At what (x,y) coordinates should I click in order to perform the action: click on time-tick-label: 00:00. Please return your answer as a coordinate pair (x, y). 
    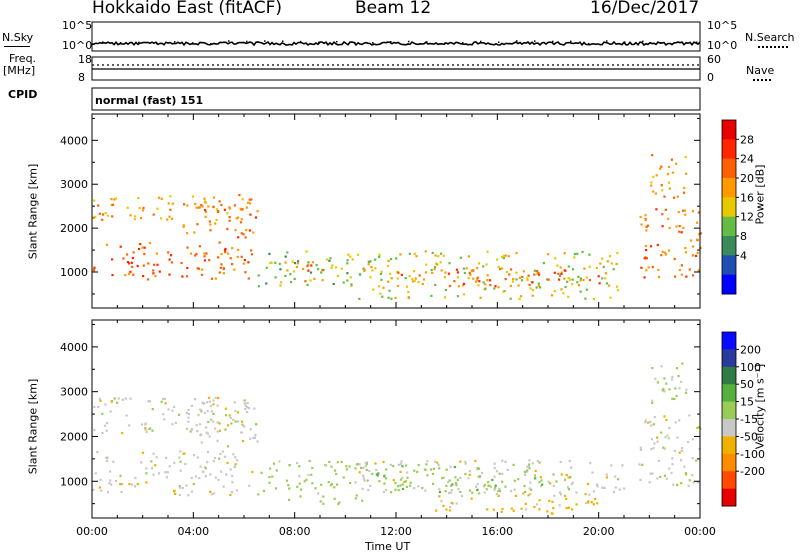
    Looking at the image, I should click on (700, 531).